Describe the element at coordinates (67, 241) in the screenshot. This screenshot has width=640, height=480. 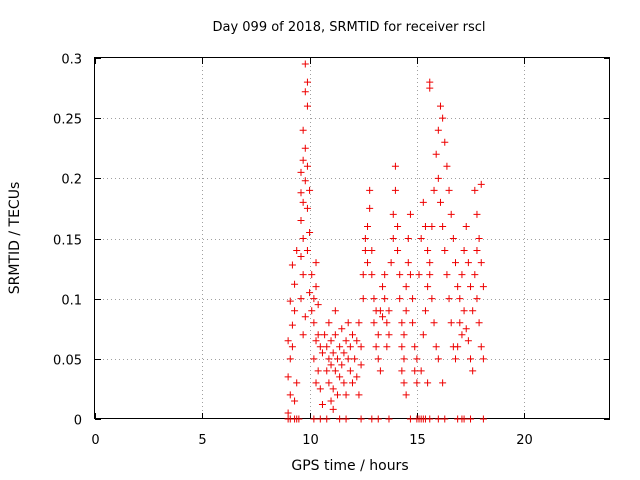
I see `y-tick-labels: 0 0.05 0.1 0.15 0.2 0.25 0.3` at that location.